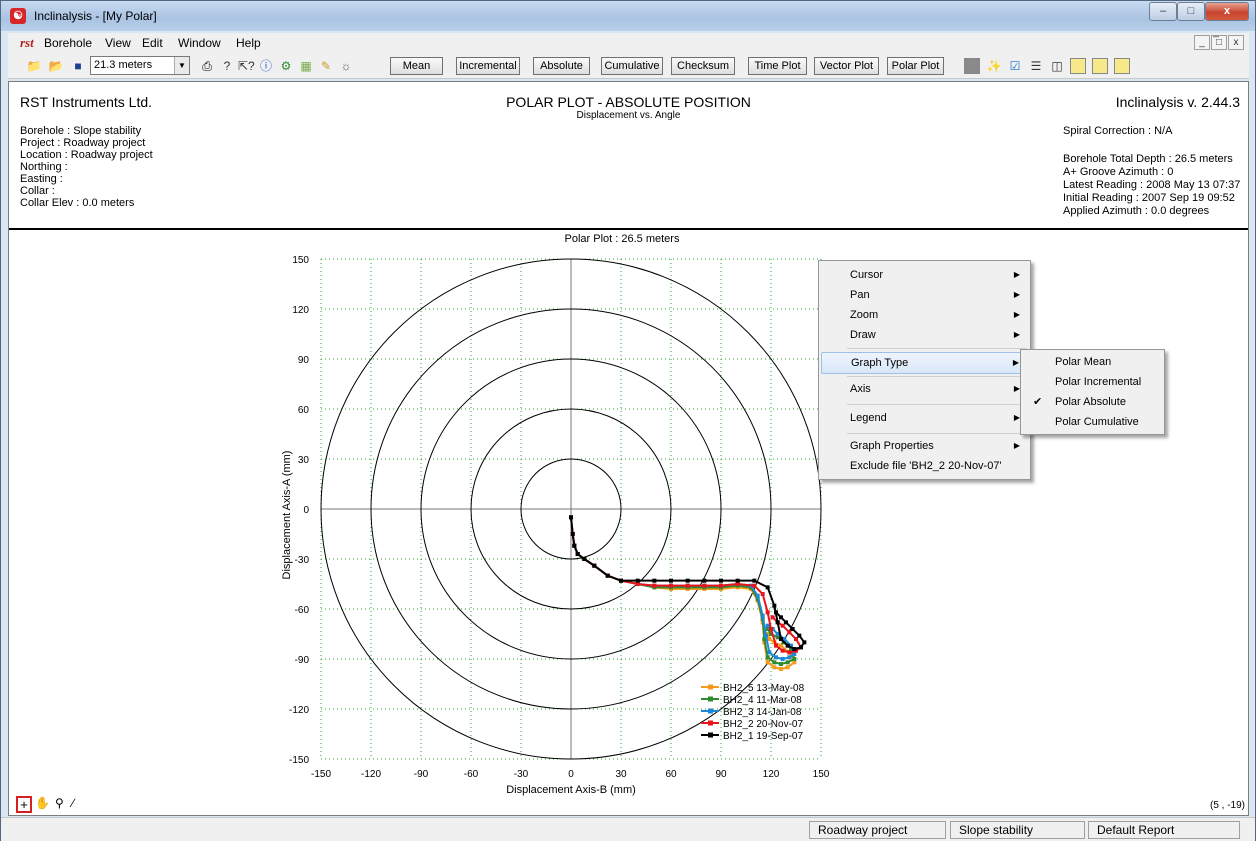 Image resolution: width=1256 pixels, height=841 pixels. I want to click on menu-item-pan-label: Pan, so click(860, 295).